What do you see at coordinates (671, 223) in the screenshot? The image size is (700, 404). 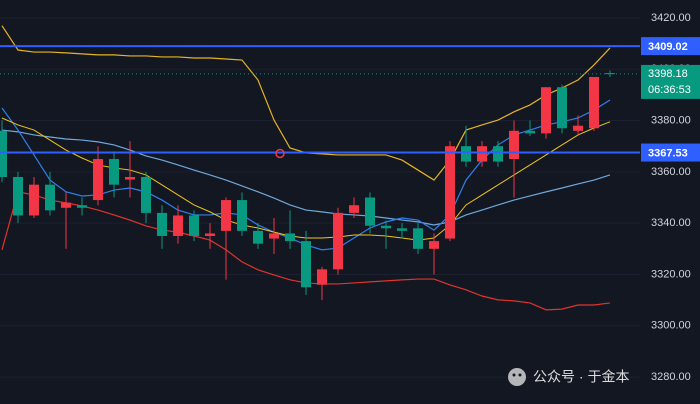 I see `y-tick-label: 3340.00` at bounding box center [671, 223].